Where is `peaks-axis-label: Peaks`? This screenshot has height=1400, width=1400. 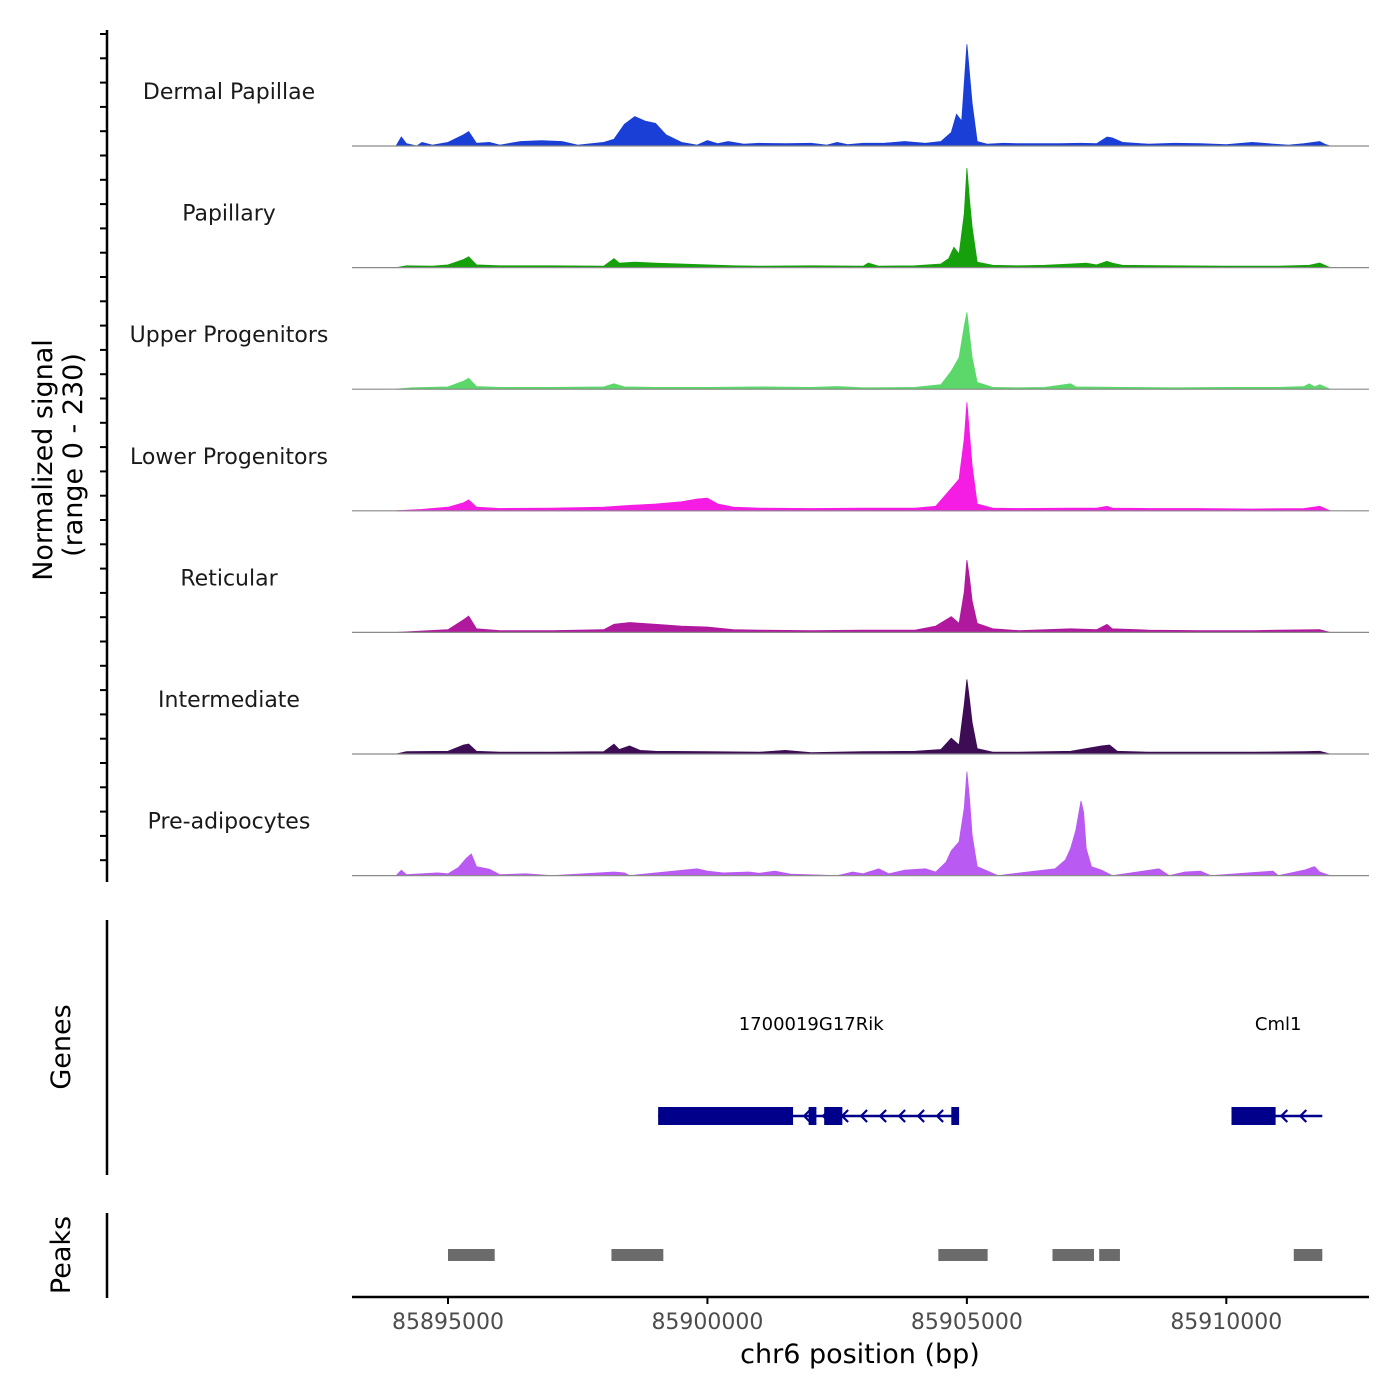 peaks-axis-label: Peaks is located at coordinates (61, 1255).